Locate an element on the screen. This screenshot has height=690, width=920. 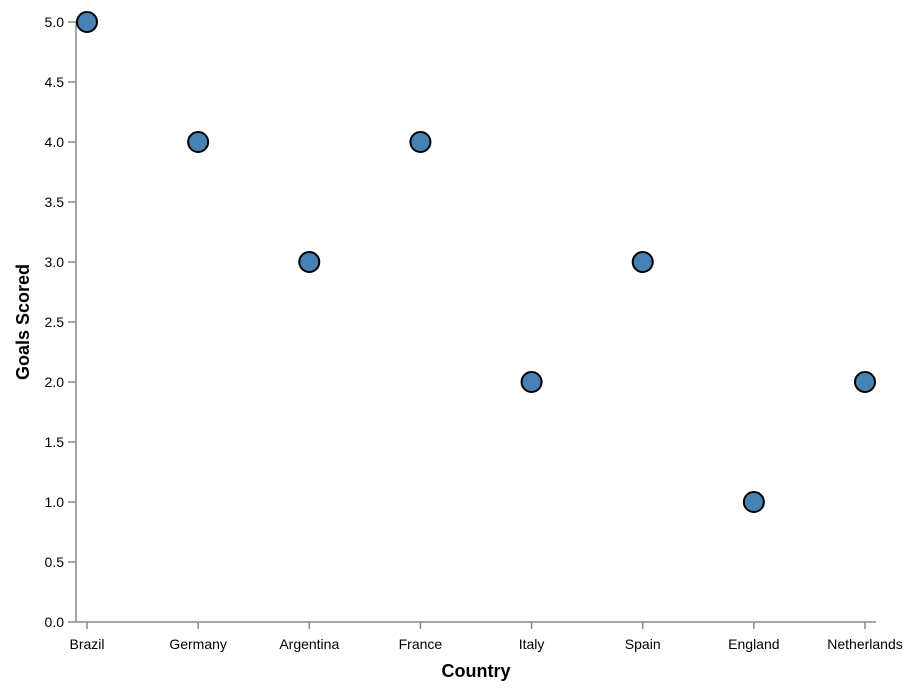
y-axis: 0.0 0.5 1.0 1.5 2.0 2.5 3.0 3.5 4.0 4.5 5.0 is located at coordinates (61, 322).